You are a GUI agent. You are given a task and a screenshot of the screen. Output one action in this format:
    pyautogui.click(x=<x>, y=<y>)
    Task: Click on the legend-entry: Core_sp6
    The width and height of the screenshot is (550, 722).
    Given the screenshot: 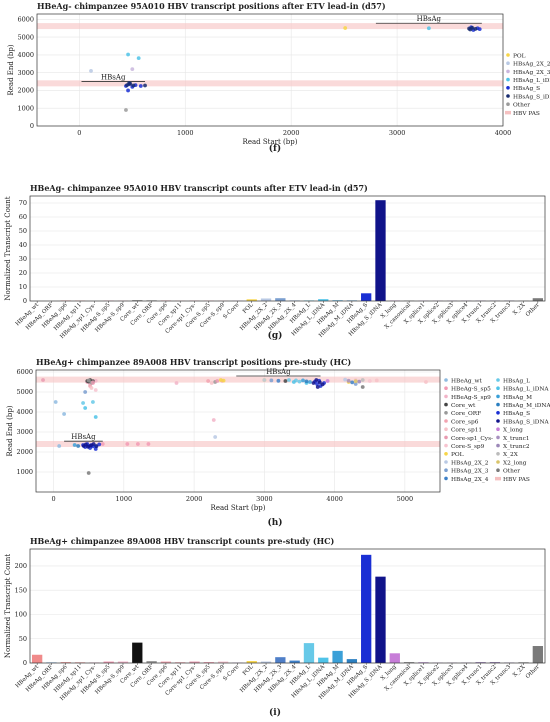 What is the action you would take?
    pyautogui.click(x=465, y=422)
    